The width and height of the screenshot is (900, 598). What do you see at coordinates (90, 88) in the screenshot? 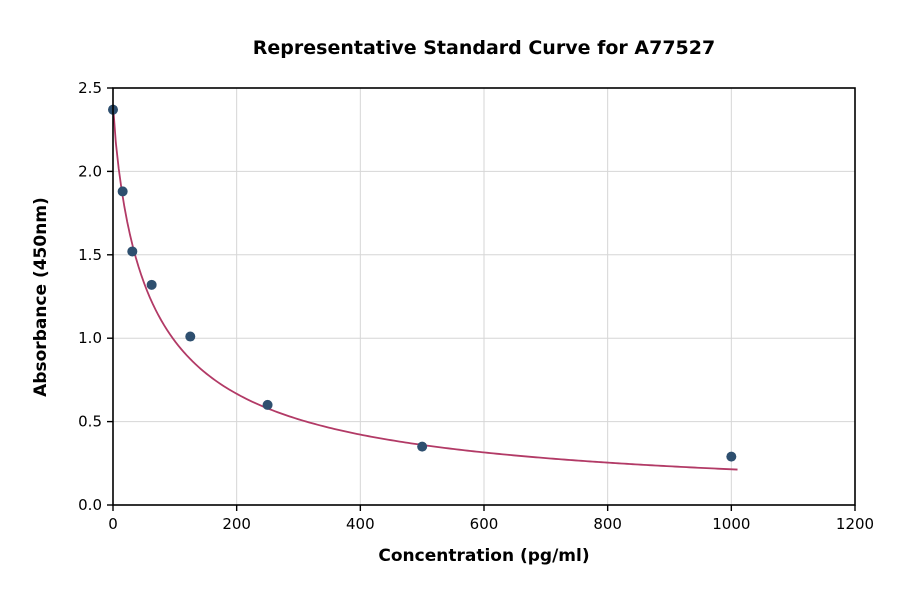
I see `y-tick-label: 2.5` at bounding box center [90, 88].